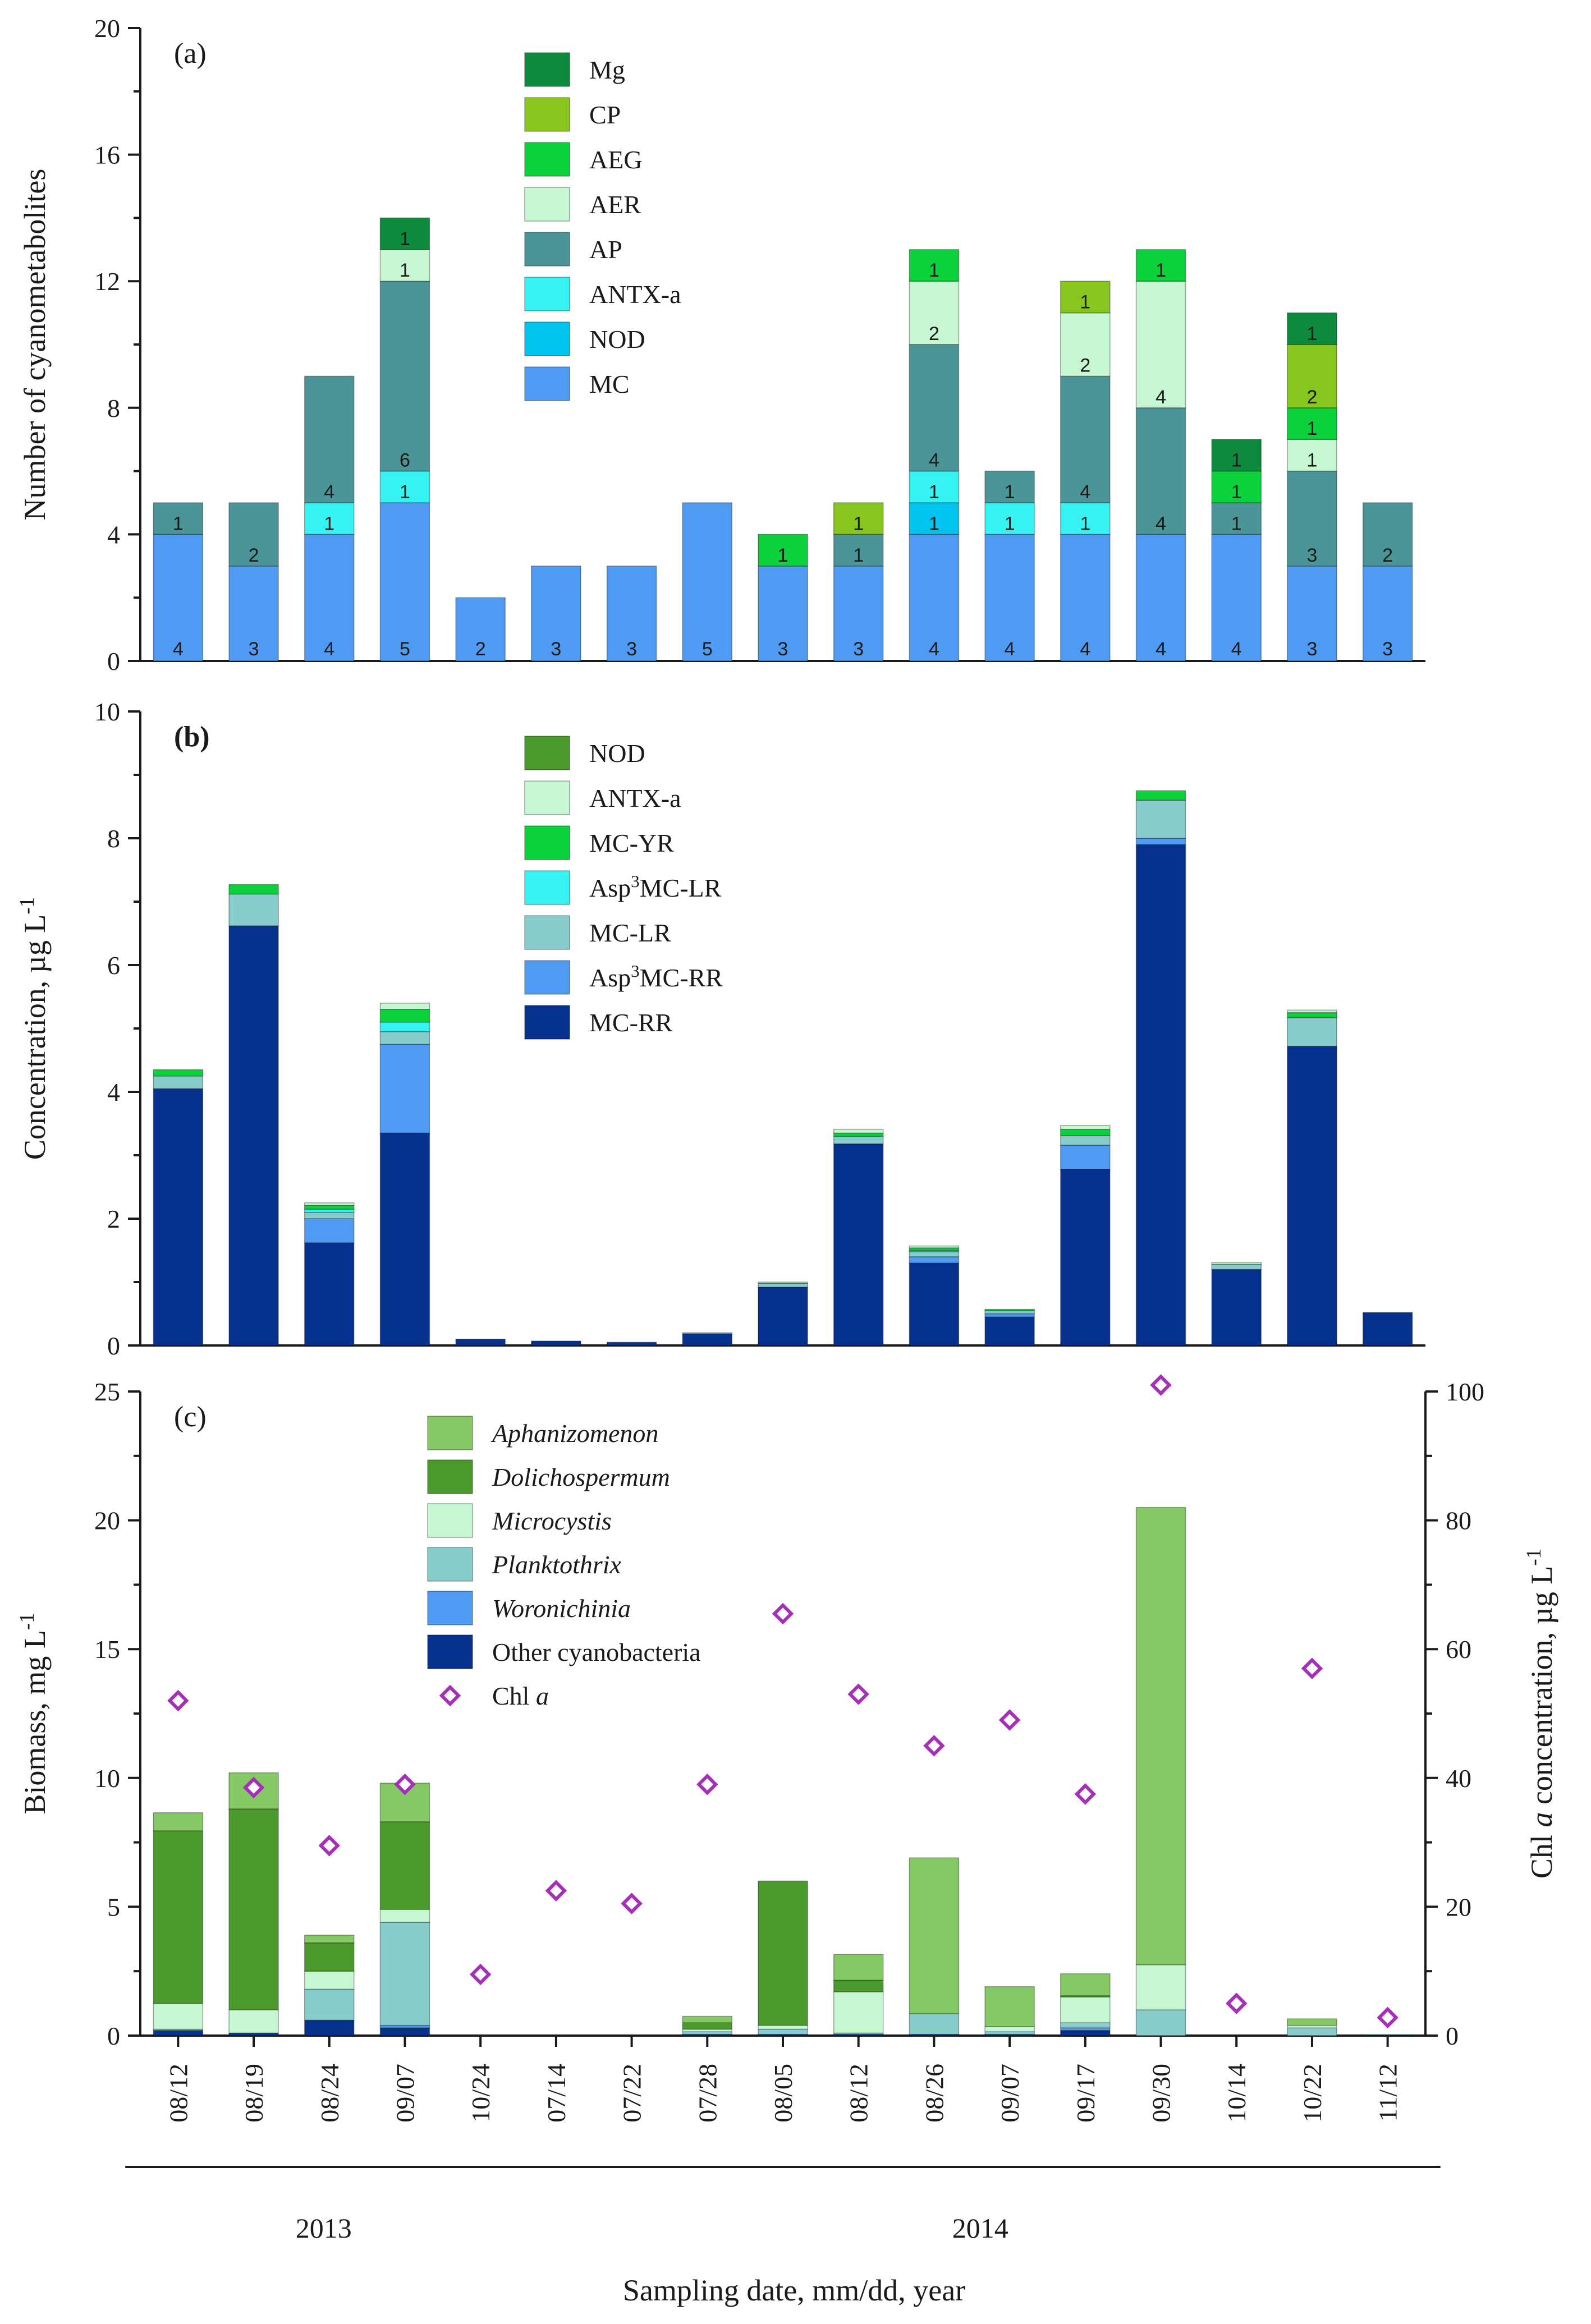  Describe the element at coordinates (607, 70) in the screenshot. I see `legend-label: Mg` at that location.